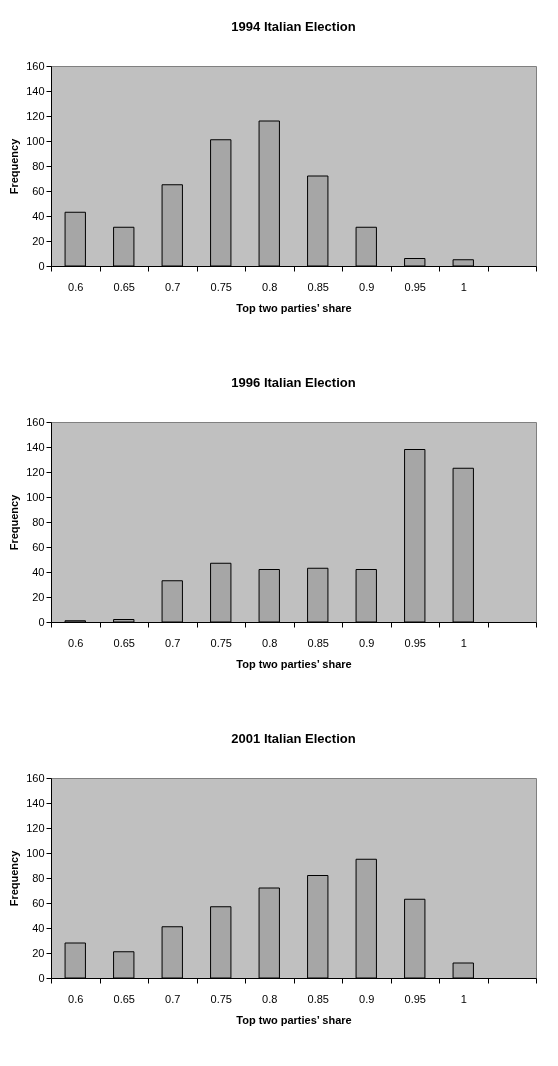 This screenshot has width=558, height=1066. I want to click on chart-title: 1996 Italian Election, so click(293, 382).